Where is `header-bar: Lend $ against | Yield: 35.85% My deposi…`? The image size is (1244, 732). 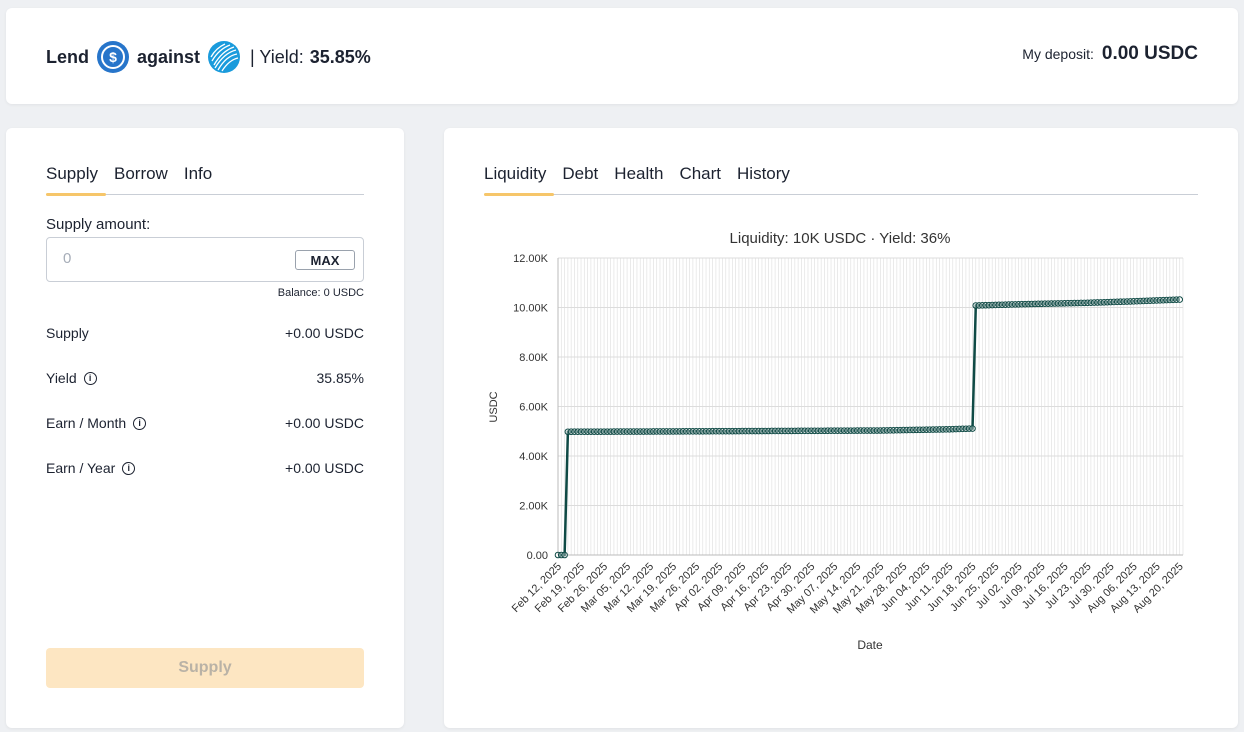
header-bar: Lend $ against | Yield: 35.85% My deposi… is located at coordinates (622, 56).